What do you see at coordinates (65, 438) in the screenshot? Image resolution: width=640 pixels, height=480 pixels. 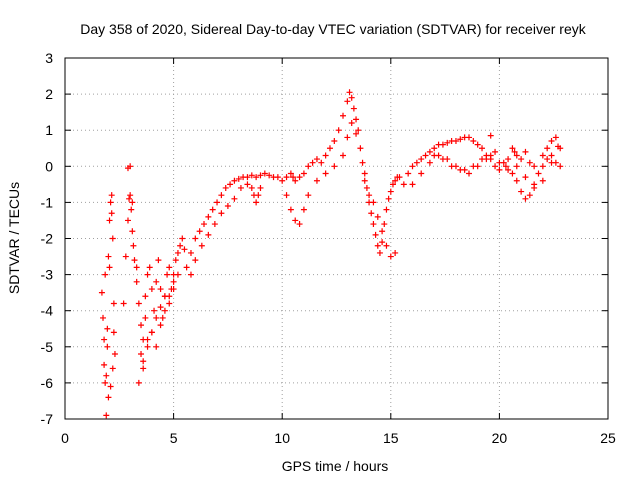 I see `x-tick-label: 0` at bounding box center [65, 438].